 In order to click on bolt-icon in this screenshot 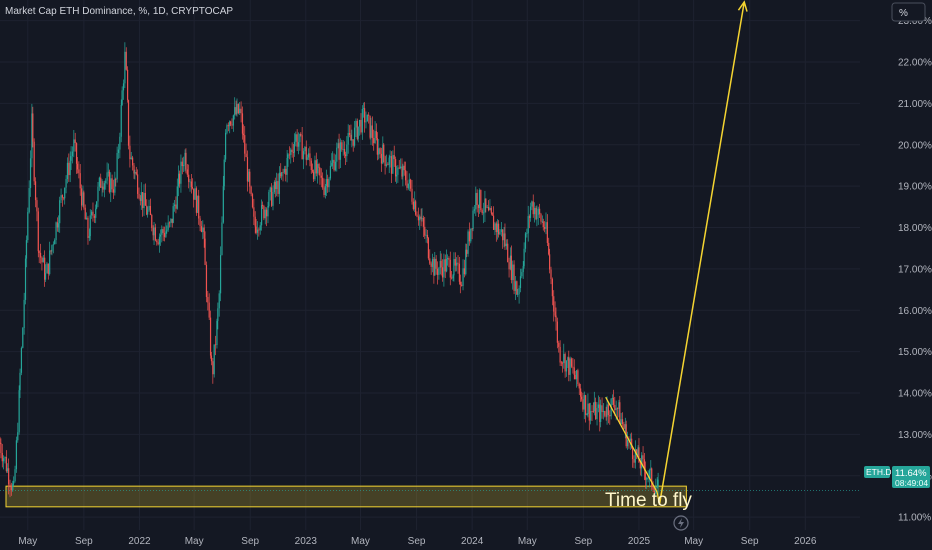, I will do `click(681, 523)`.